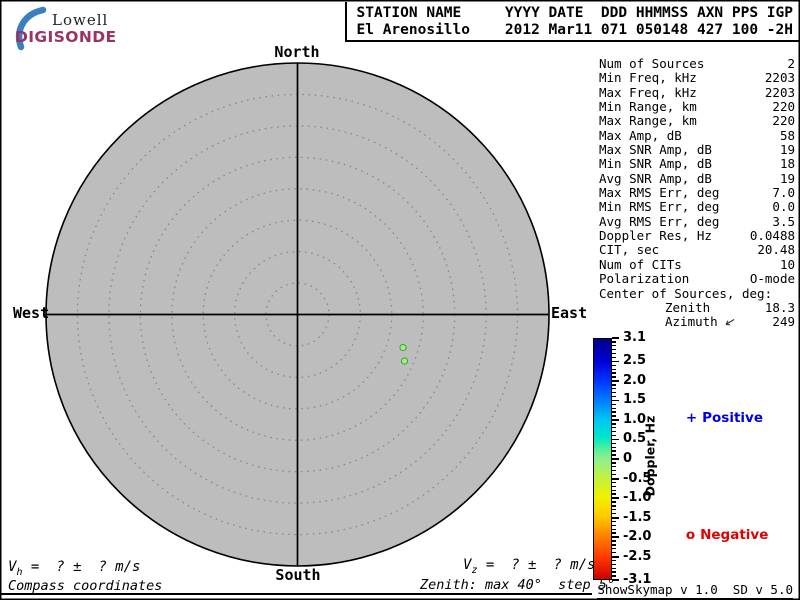 Image resolution: width=800 pixels, height=600 pixels. Describe the element at coordinates (688, 307) in the screenshot. I see `parameter-label: Zenith` at that location.